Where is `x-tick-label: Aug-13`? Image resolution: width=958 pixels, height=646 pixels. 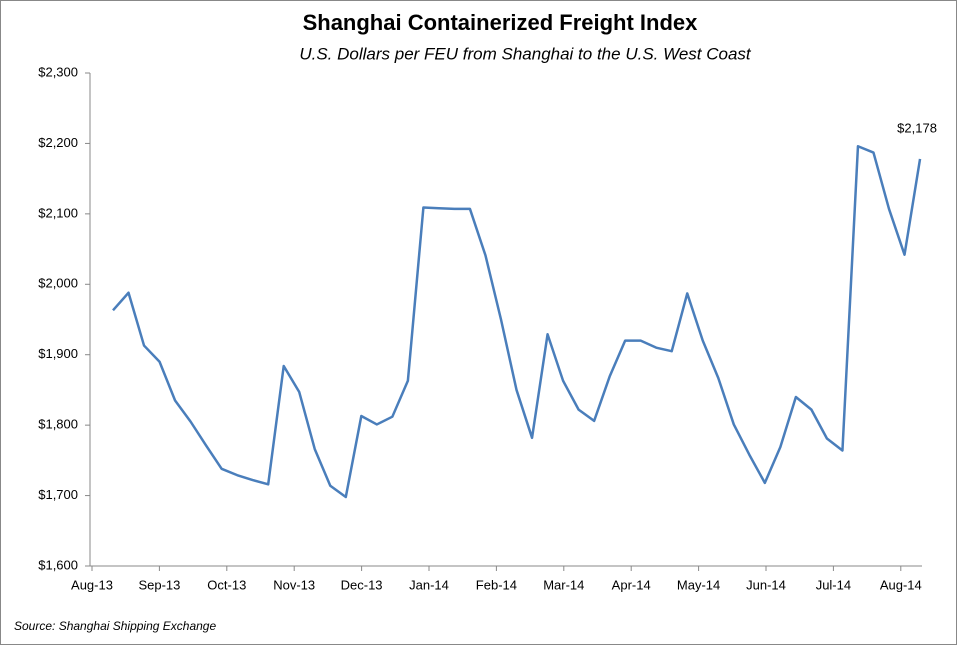 x-tick-label: Aug-13 is located at coordinates (92, 584).